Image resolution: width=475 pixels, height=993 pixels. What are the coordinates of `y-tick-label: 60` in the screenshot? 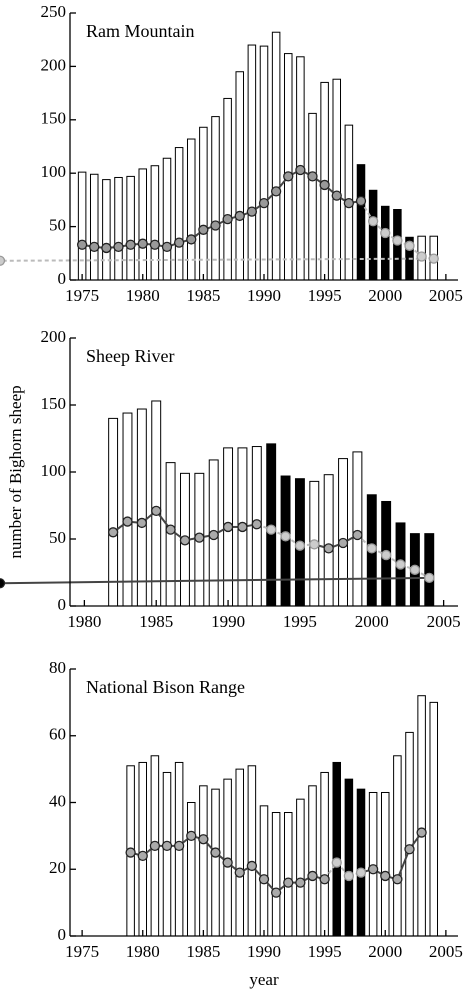 It's located at (57, 734).